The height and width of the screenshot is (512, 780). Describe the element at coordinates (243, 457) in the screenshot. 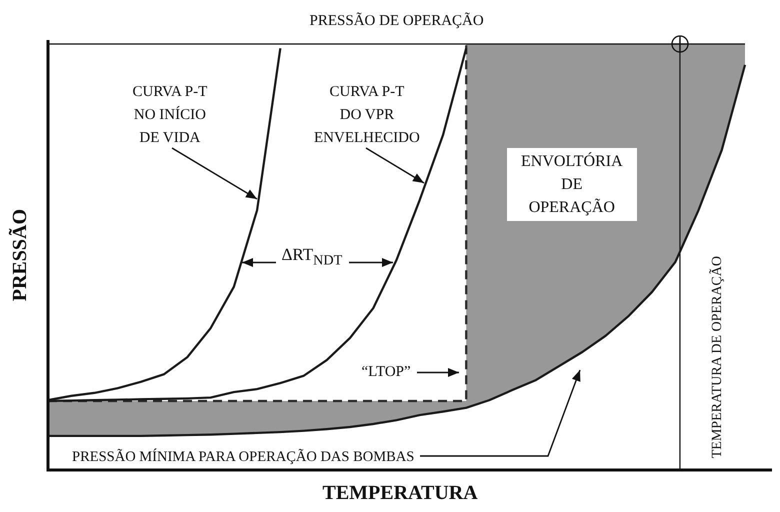

I see `annotation: PRESSÃO MÍNIMA PARA OPERAÇÃO DAS BOMBAS` at that location.